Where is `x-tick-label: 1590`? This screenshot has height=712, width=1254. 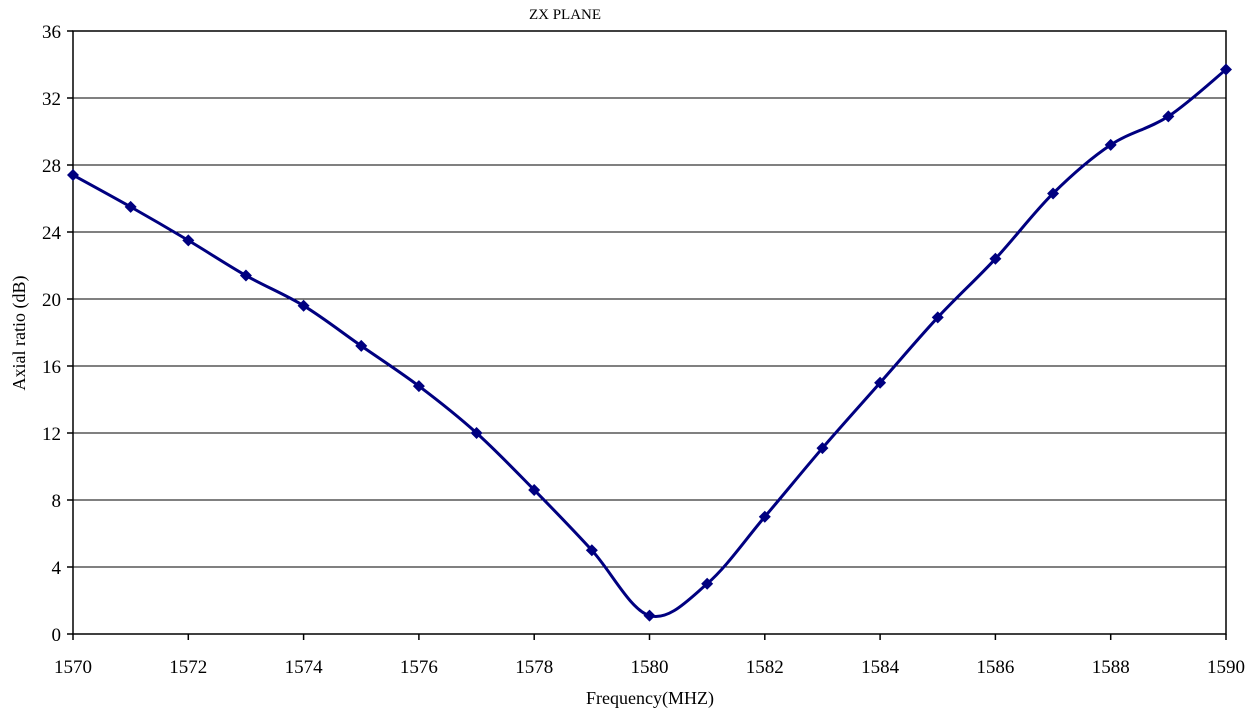
x-tick-label: 1590 is located at coordinates (1226, 667).